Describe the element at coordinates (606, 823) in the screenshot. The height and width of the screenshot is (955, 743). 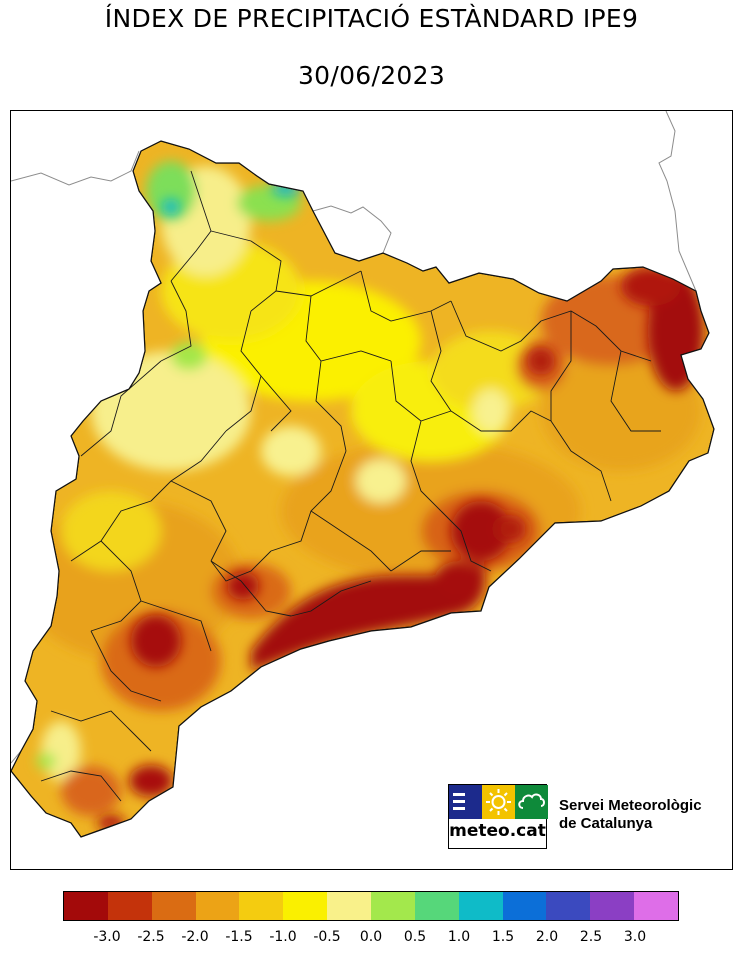
I see `service-name-line2: de Catalunya` at that location.